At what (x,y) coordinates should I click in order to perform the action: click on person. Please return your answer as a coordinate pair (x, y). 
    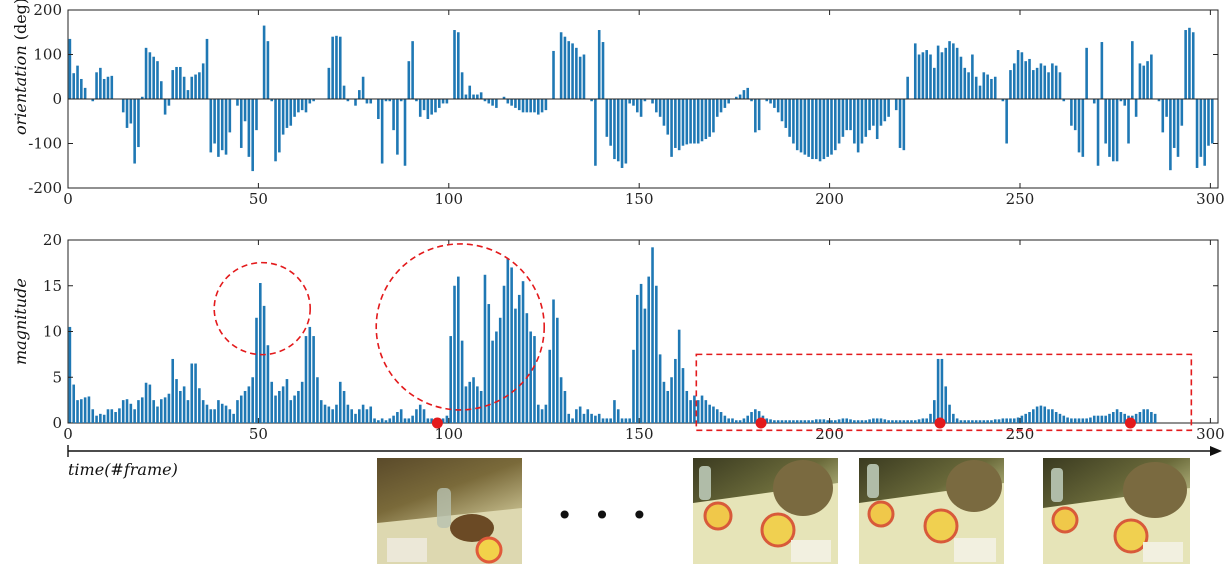
    Looking at the image, I should click on (1155, 490).